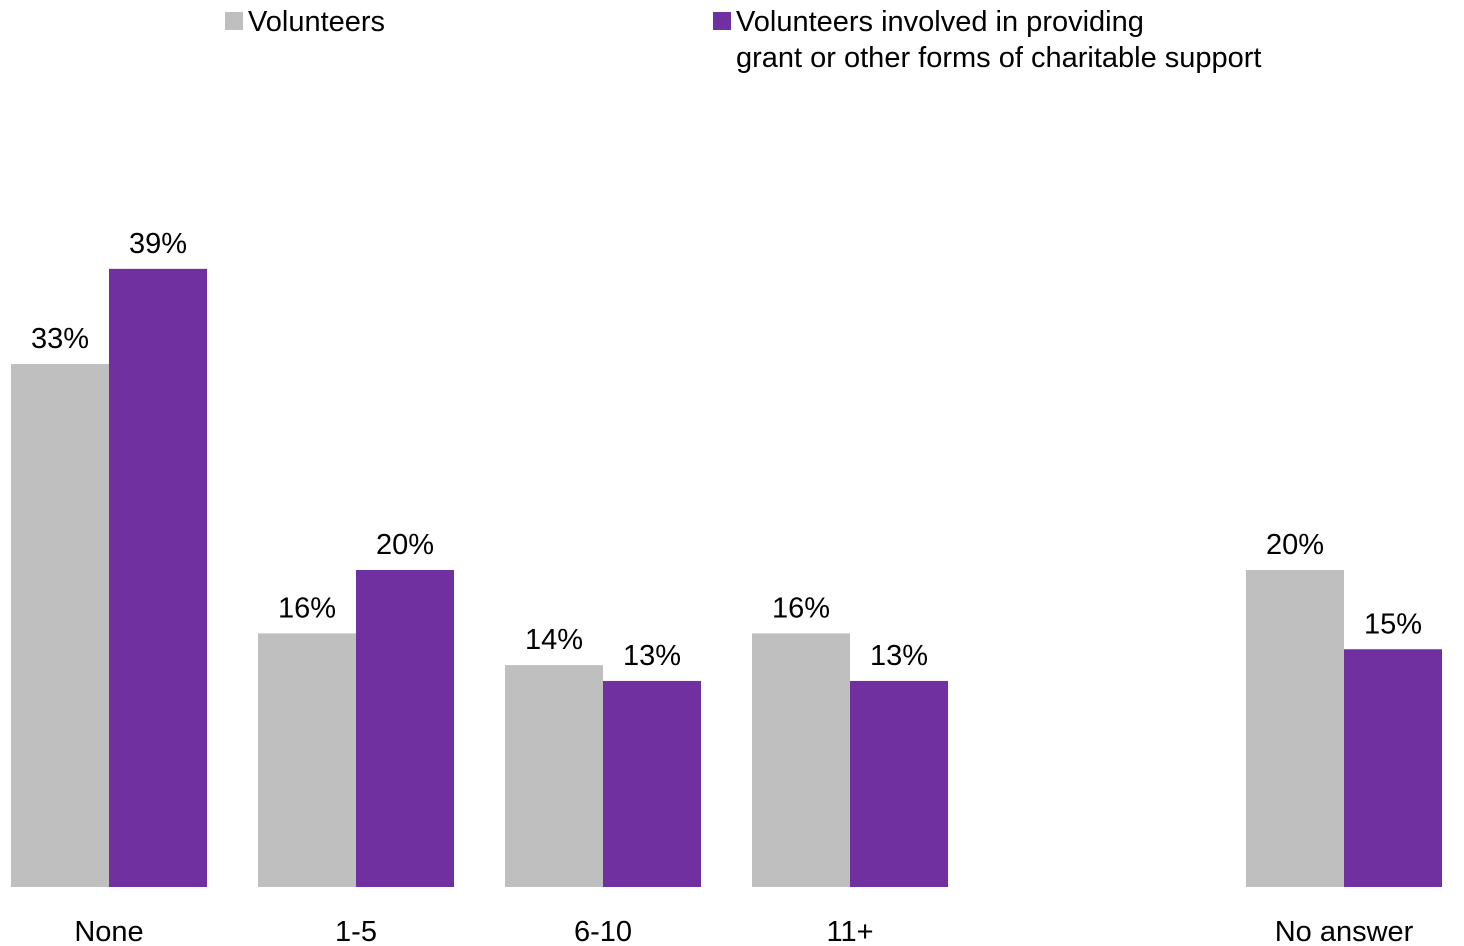 This screenshot has width=1464, height=946. I want to click on data-label-s1-c2: 13%, so click(652, 656).